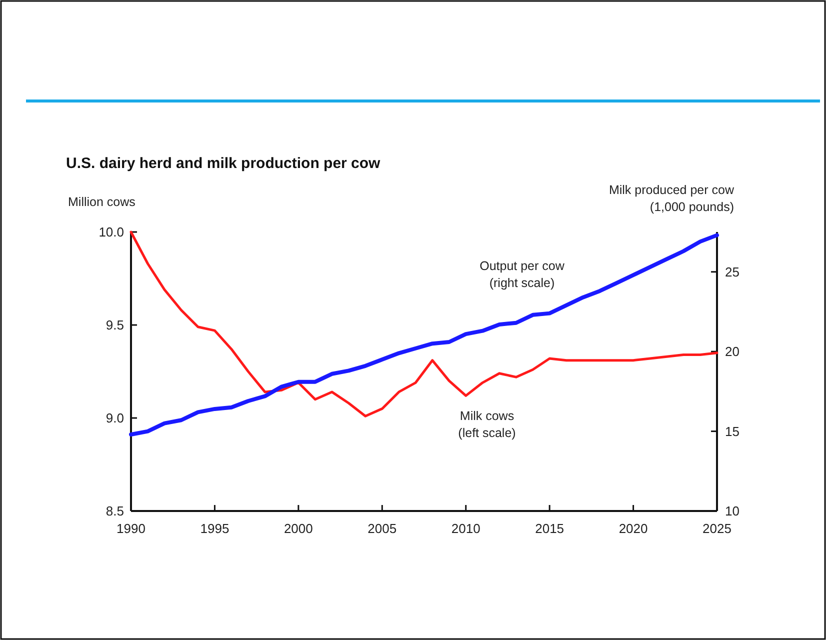 This screenshot has height=640, width=826. I want to click on y2-tick-label: 15, so click(732, 431).